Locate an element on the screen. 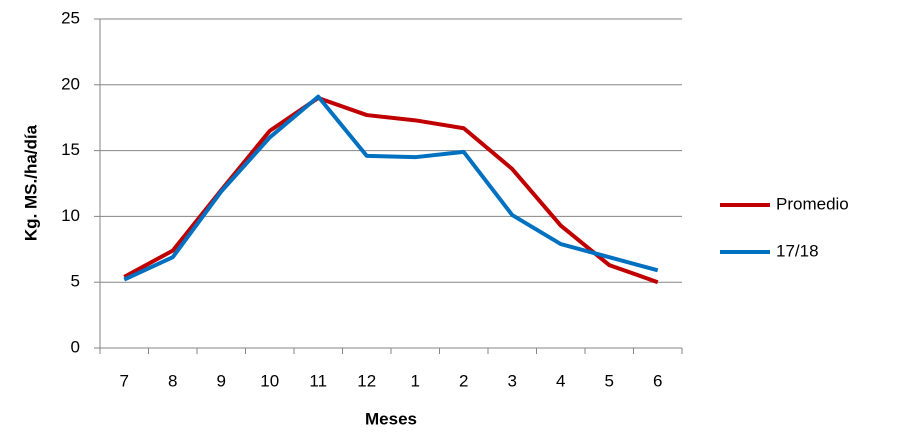 This screenshot has width=898, height=432. legend-label: Promedio is located at coordinates (812, 203).